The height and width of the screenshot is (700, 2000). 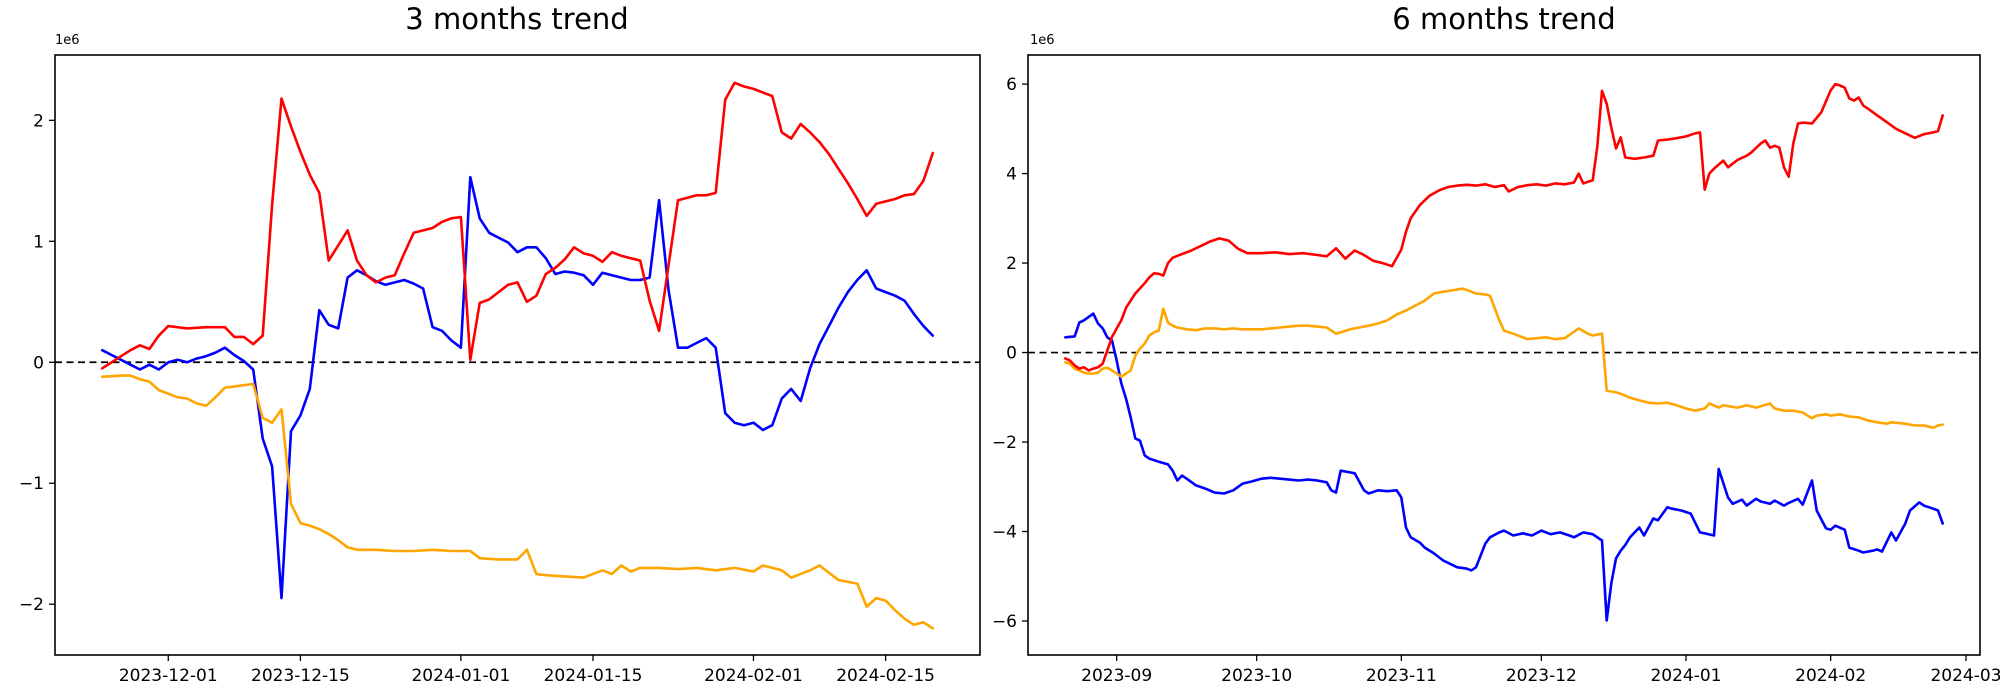 I want to click on y-tick-label: 4, so click(x=1011, y=175).